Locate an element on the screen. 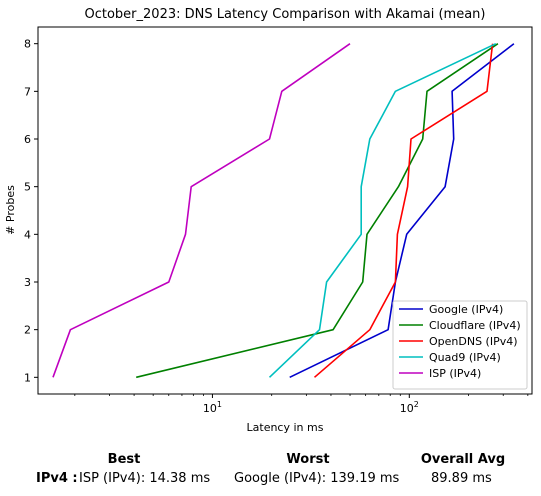 This screenshot has height=496, width=541. legend-box is located at coordinates (460, 345).